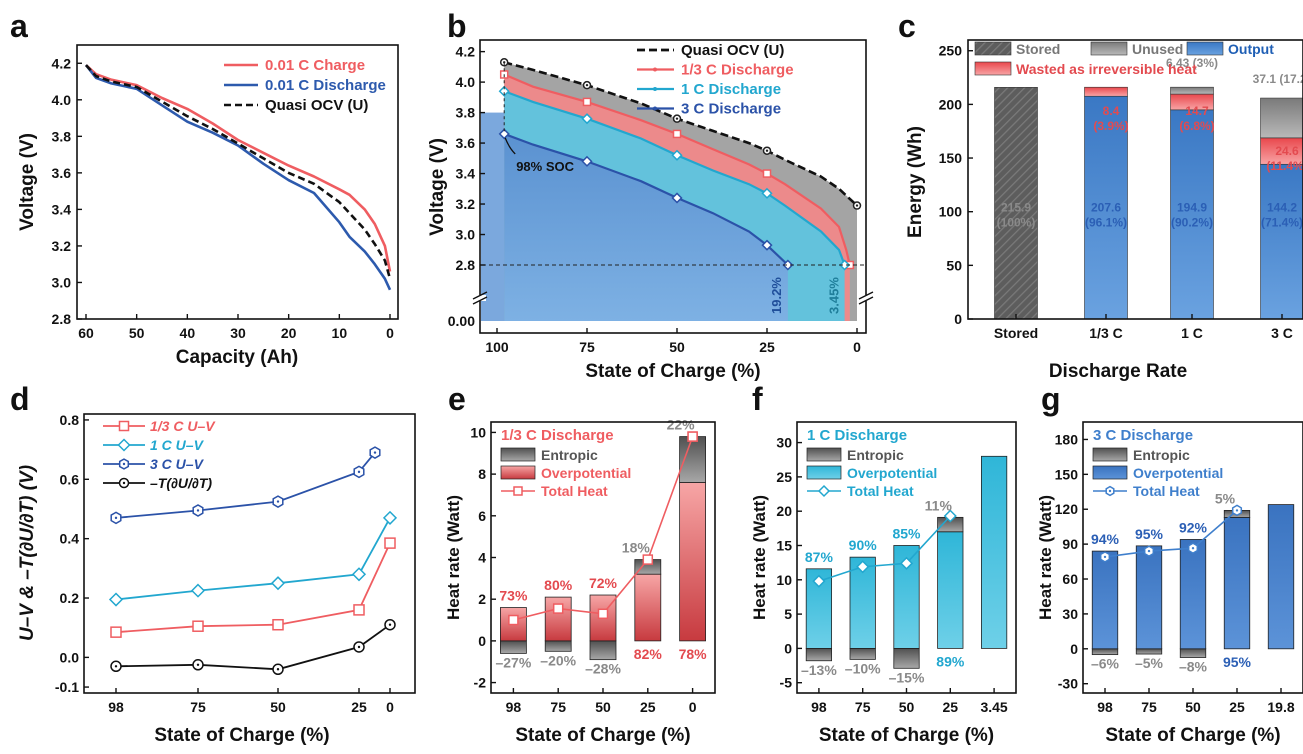  I want to click on data-label: 8.4, so click(1111, 111).